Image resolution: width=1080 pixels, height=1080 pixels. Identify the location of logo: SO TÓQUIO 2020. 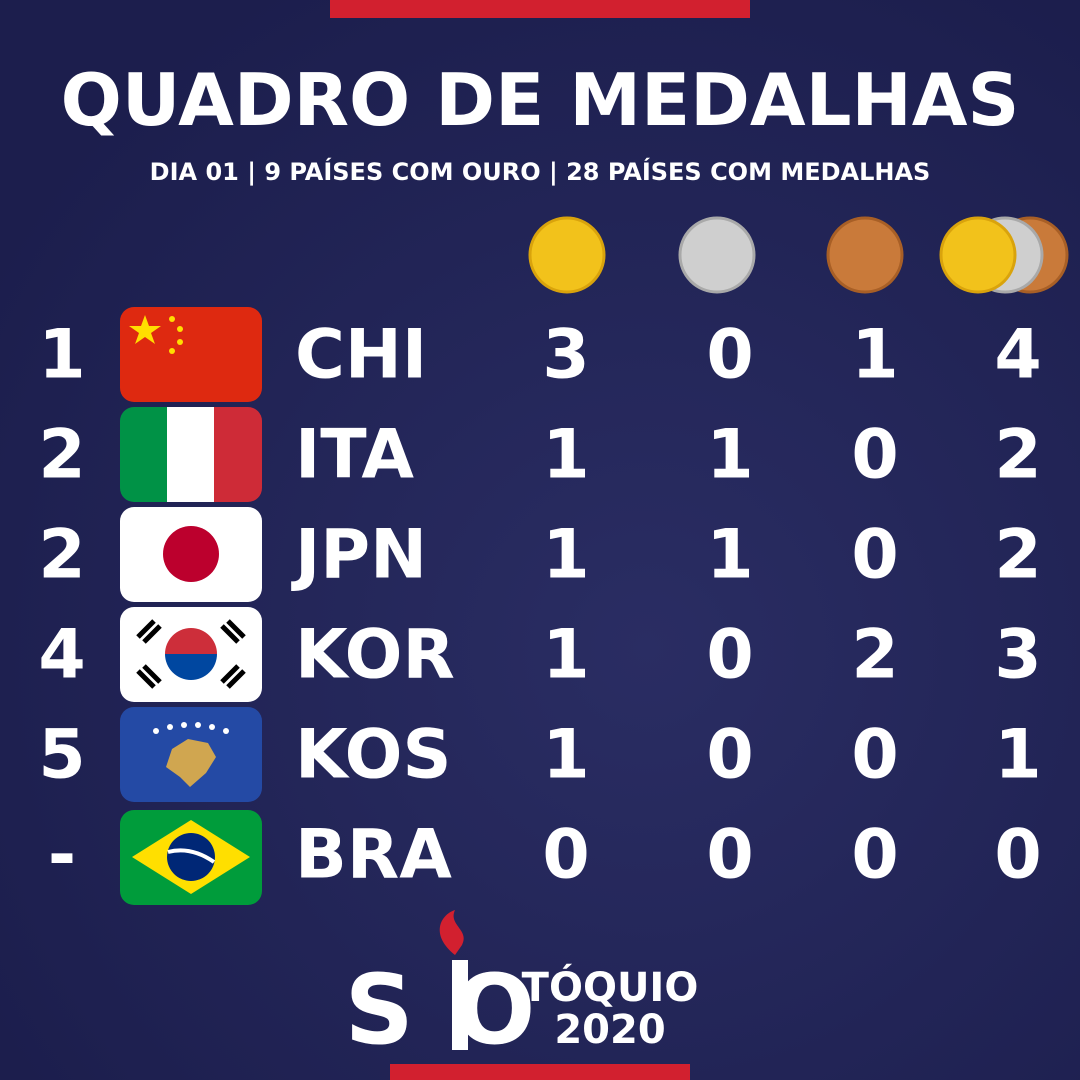
(522, 988).